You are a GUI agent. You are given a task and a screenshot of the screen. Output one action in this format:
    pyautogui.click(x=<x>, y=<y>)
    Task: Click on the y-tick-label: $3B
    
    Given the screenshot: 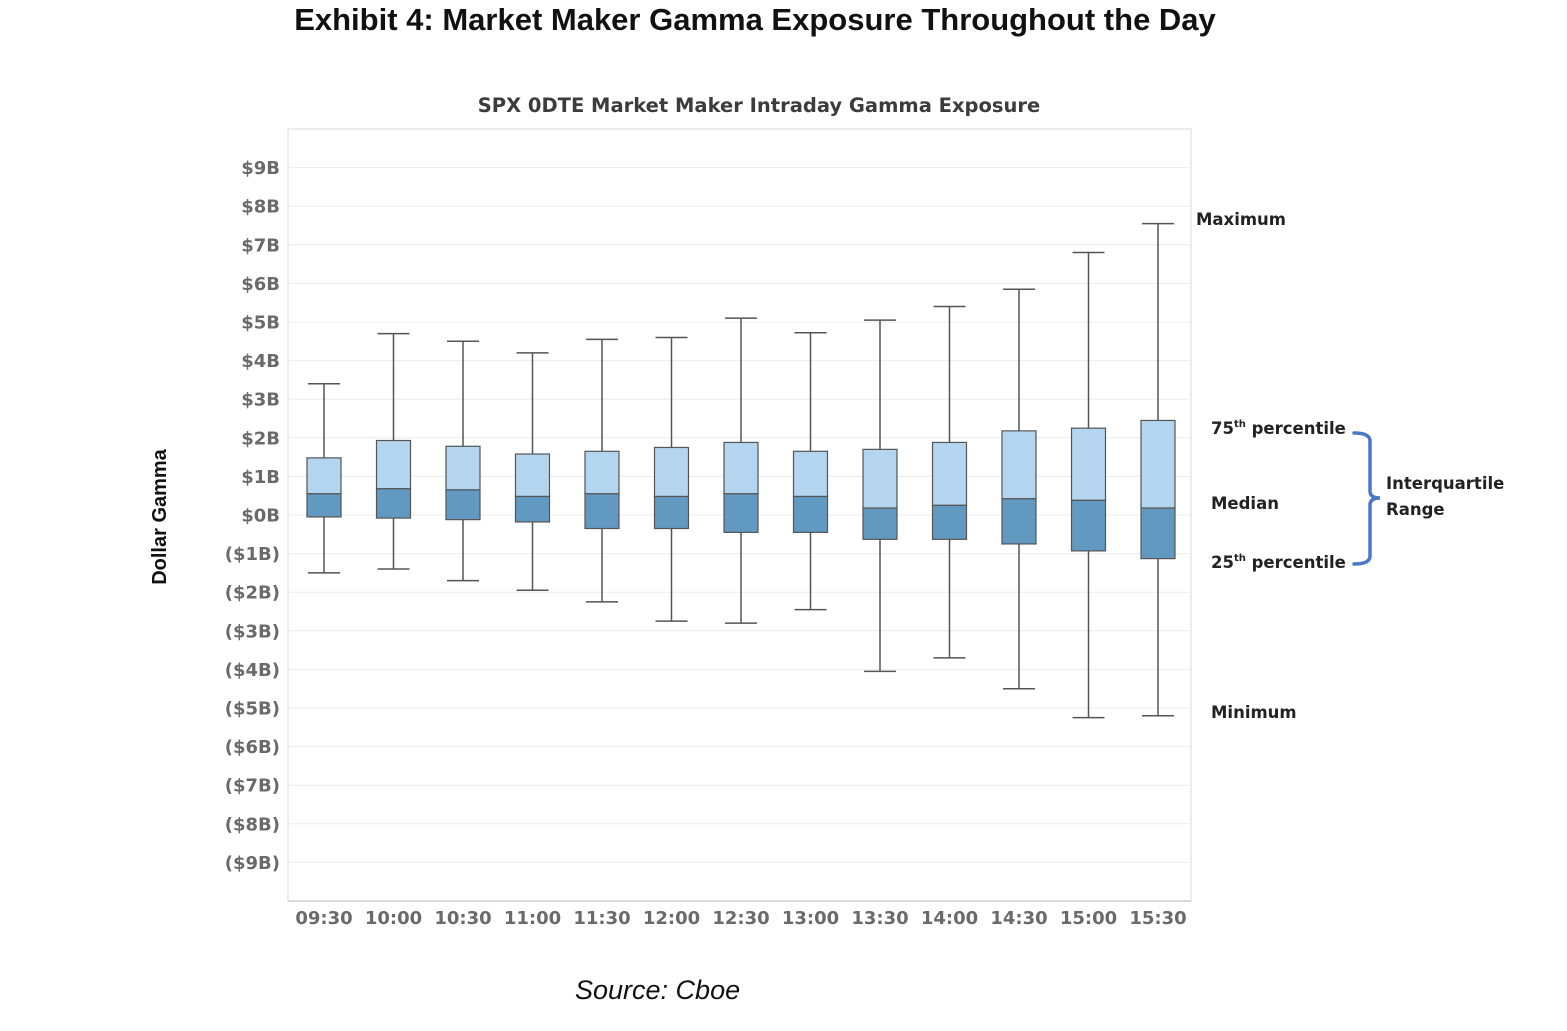 What is the action you would take?
    pyautogui.click(x=260, y=400)
    